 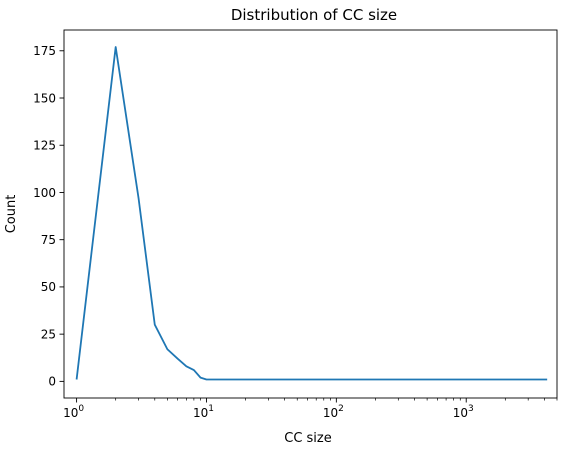 What do you see at coordinates (44, 51) in the screenshot?
I see `y-tick-label: 175` at bounding box center [44, 51].